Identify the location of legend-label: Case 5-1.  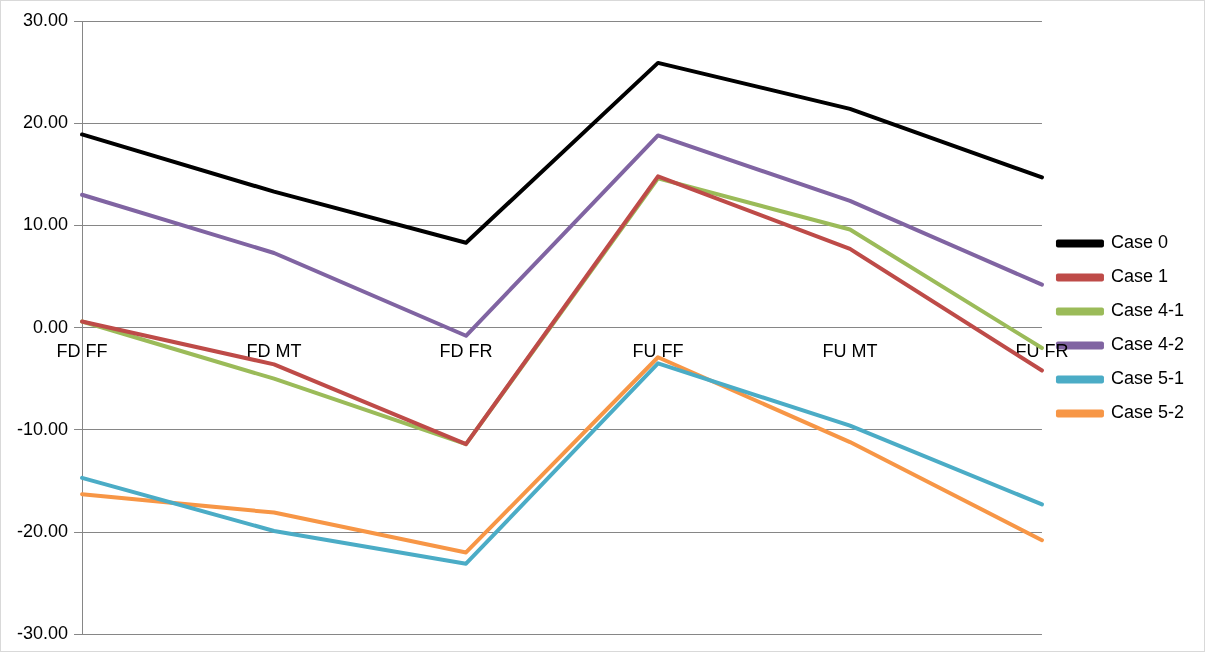
(1147, 378).